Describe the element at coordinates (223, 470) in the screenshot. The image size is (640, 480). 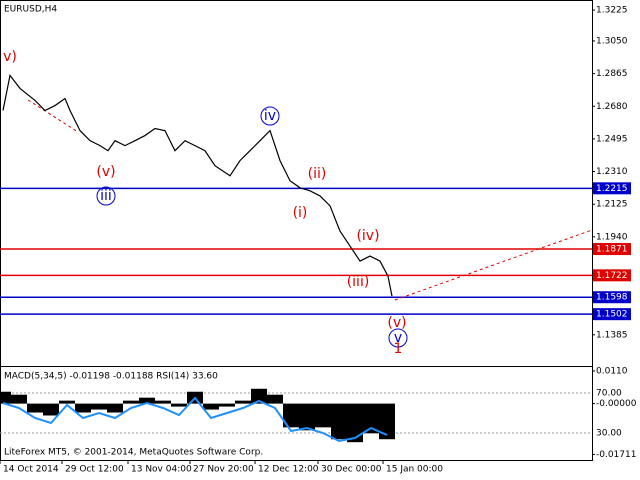
I see `x-tick-label: 27 Nov 20:00` at that location.